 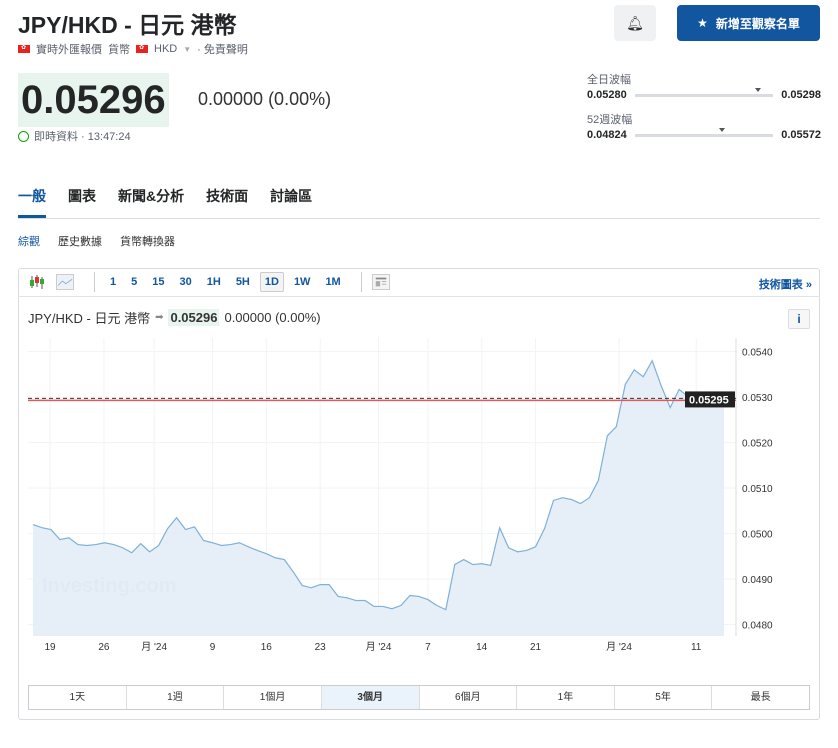 What do you see at coordinates (265, 99) in the screenshot?
I see `price-change: 0.00000 (0.00%)` at bounding box center [265, 99].